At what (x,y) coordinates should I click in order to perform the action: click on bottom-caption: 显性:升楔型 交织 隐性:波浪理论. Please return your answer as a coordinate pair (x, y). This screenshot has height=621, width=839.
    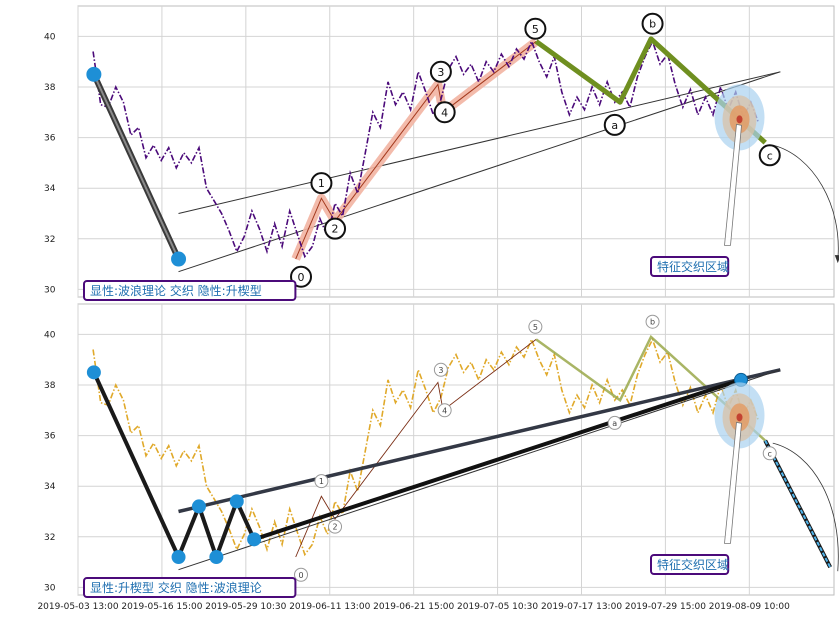
    Looking at the image, I should click on (190, 587).